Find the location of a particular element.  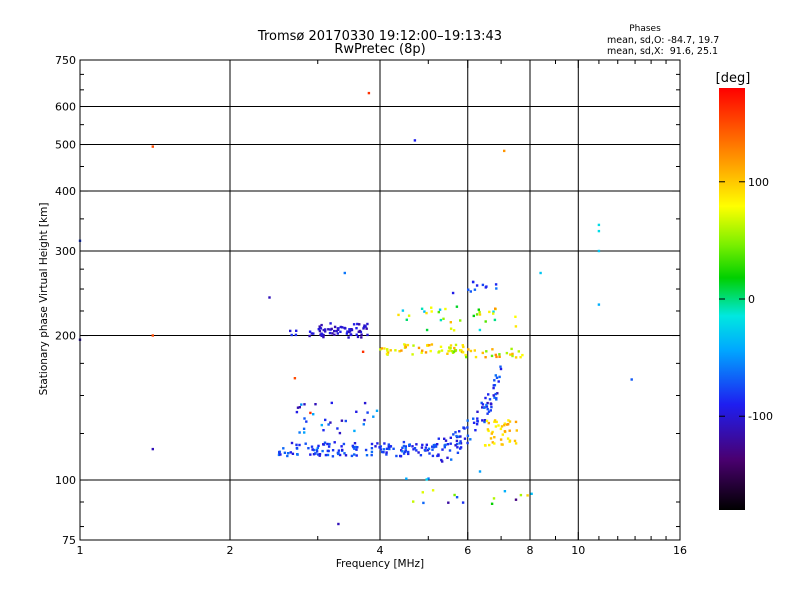

title-line-2: RwPretec (8p) is located at coordinates (379, 49).